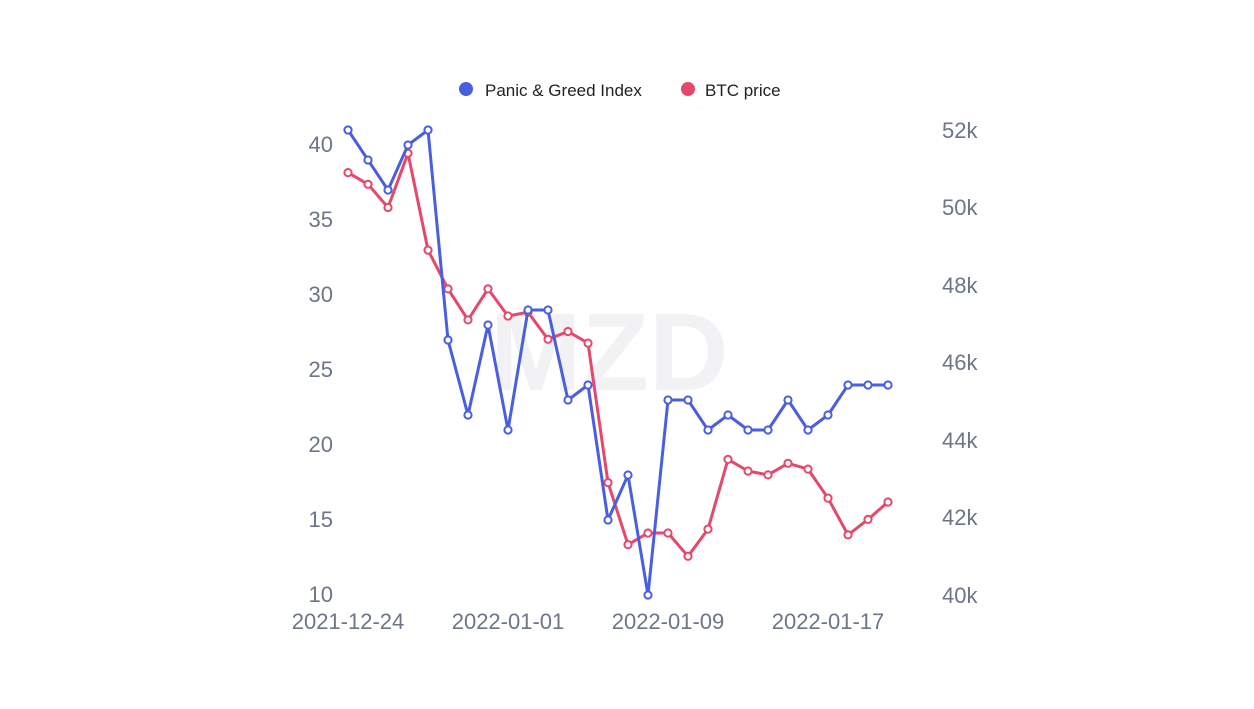 This screenshot has width=1254, height=709. What do you see at coordinates (828, 621) in the screenshot?
I see `x-tick-label: 2022-01-17` at bounding box center [828, 621].